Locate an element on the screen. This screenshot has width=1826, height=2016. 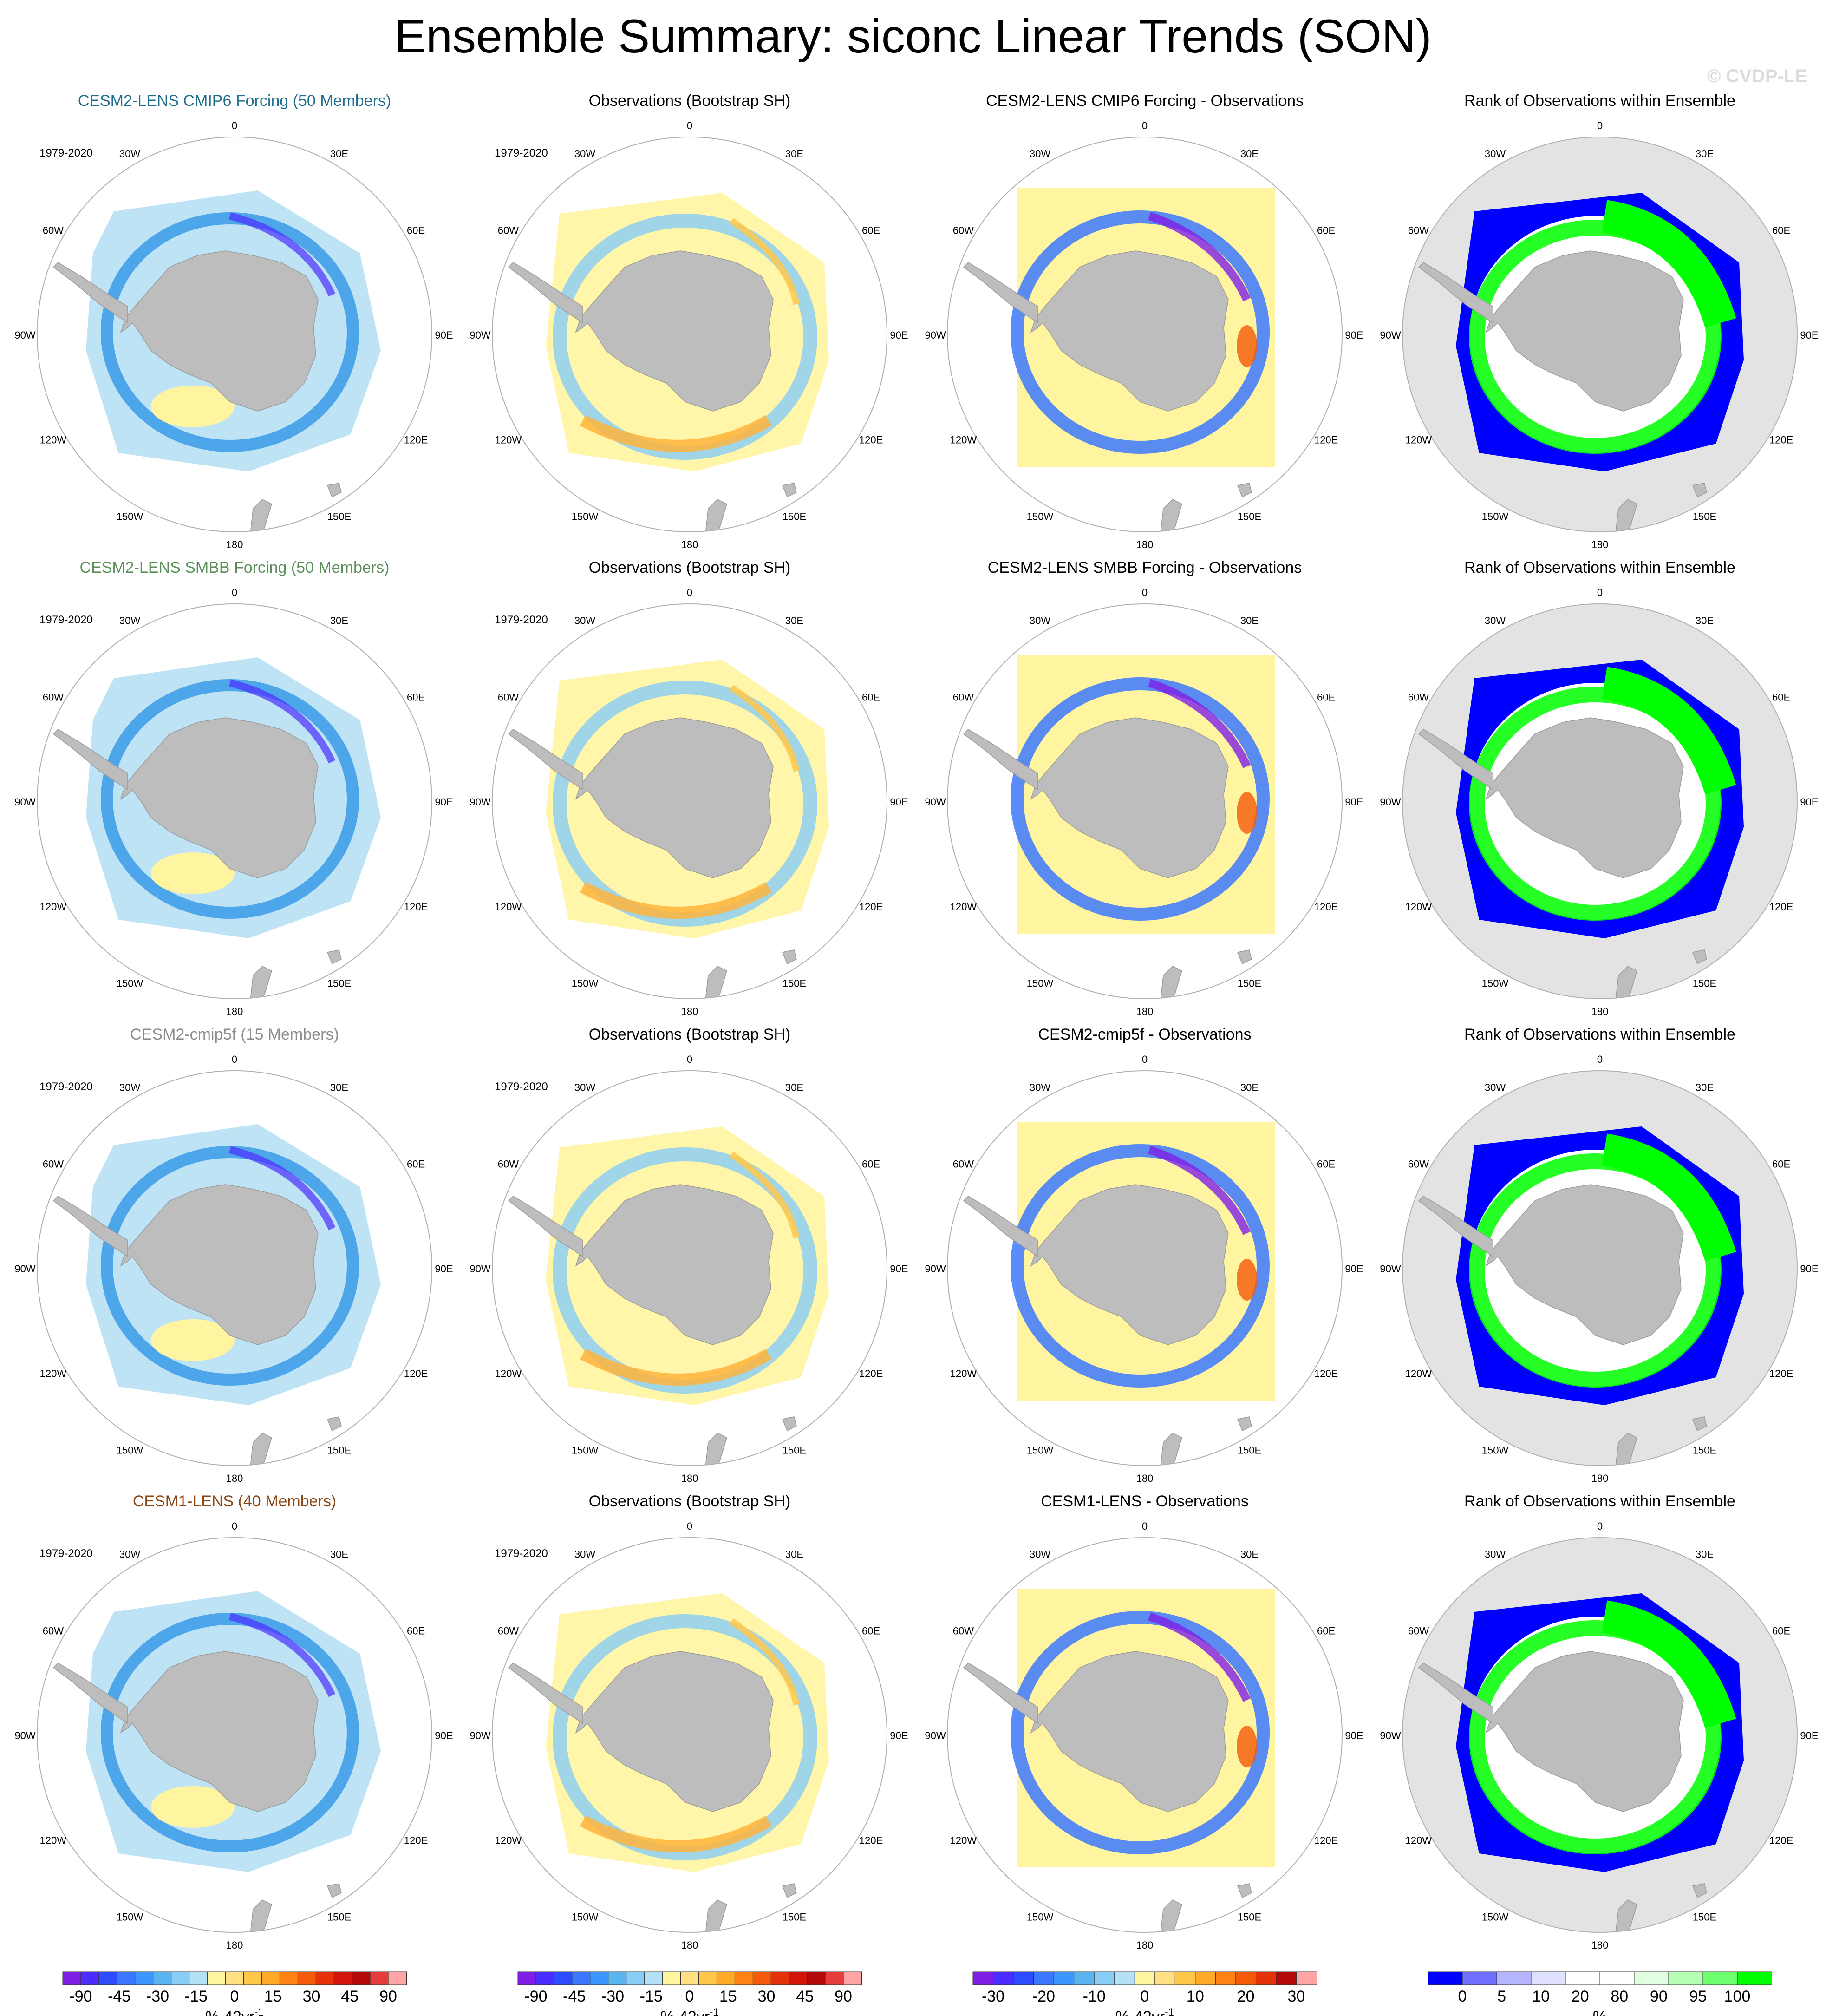
panel-title: Observations (Bootstrap SH) is located at coordinates (690, 567).